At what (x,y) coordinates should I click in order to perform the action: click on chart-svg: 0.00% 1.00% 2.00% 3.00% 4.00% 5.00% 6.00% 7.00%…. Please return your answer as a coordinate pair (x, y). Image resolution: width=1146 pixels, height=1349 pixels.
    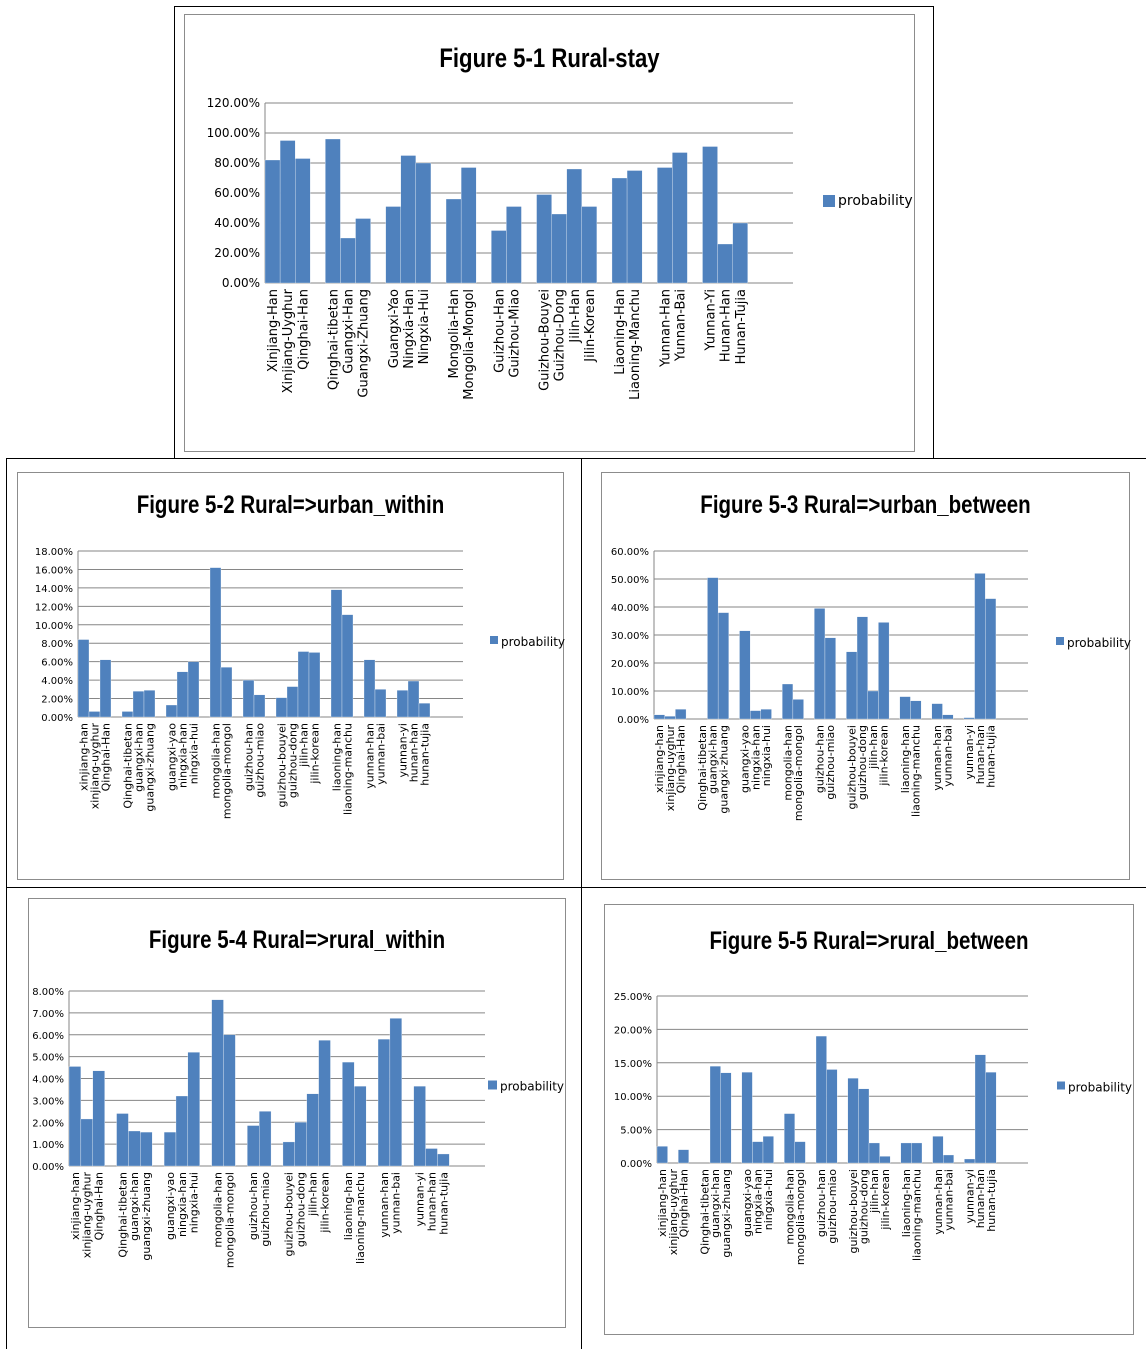
    Looking at the image, I should click on (298, 1127).